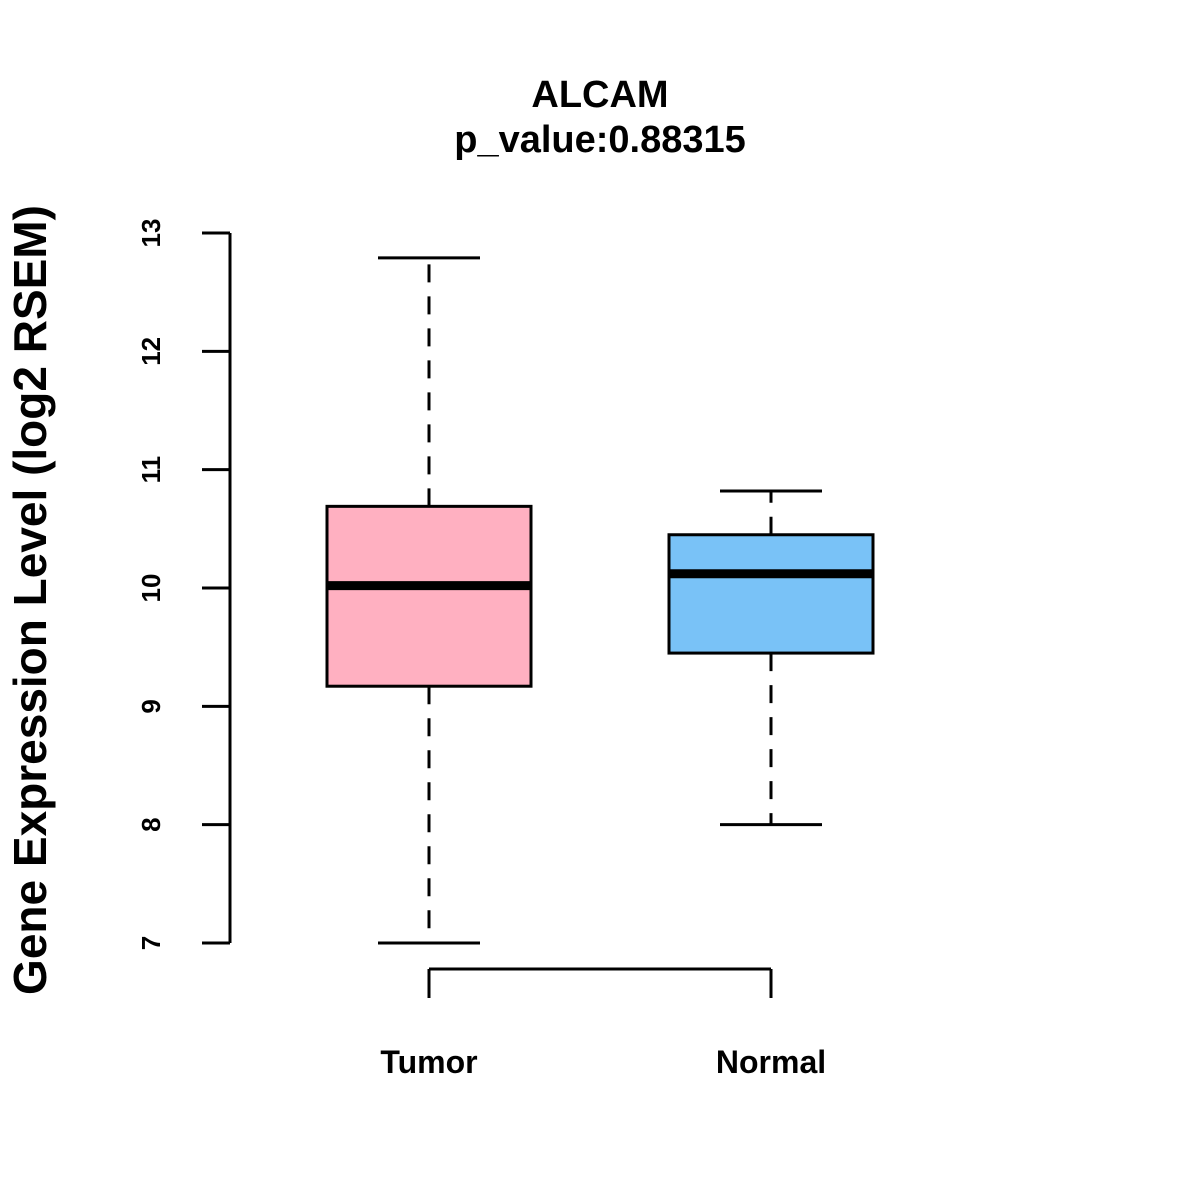 This screenshot has width=1200, height=1200. What do you see at coordinates (151, 588) in the screenshot?
I see `y-tick-label: 10` at bounding box center [151, 588].